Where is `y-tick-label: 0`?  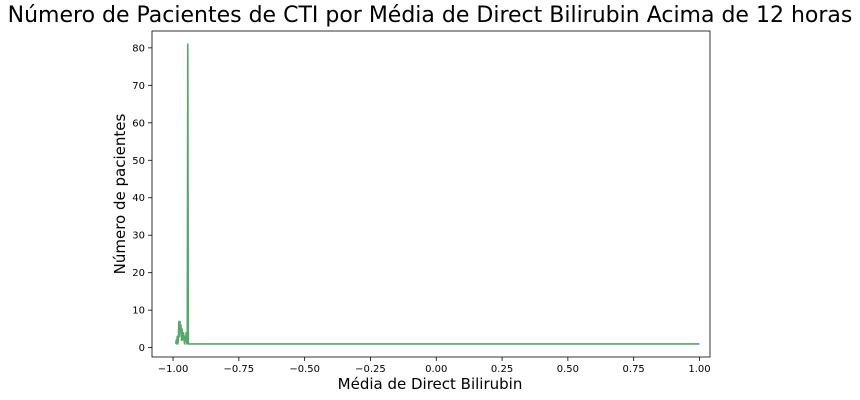 y-tick-label: 0 is located at coordinates (142, 348).